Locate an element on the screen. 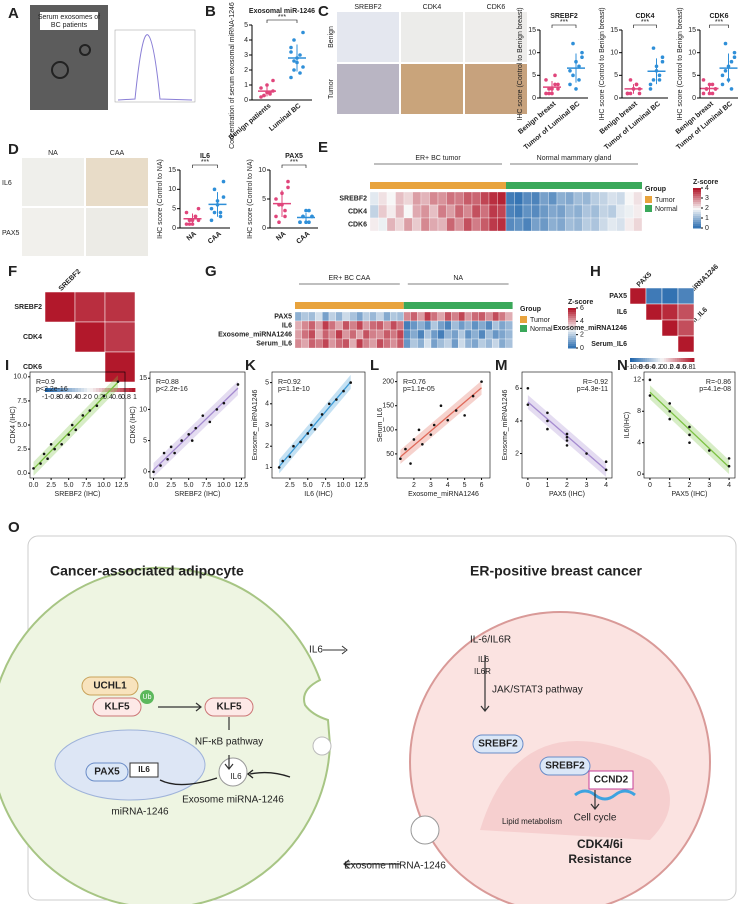  row-label: IL6 is located at coordinates (622, 312).